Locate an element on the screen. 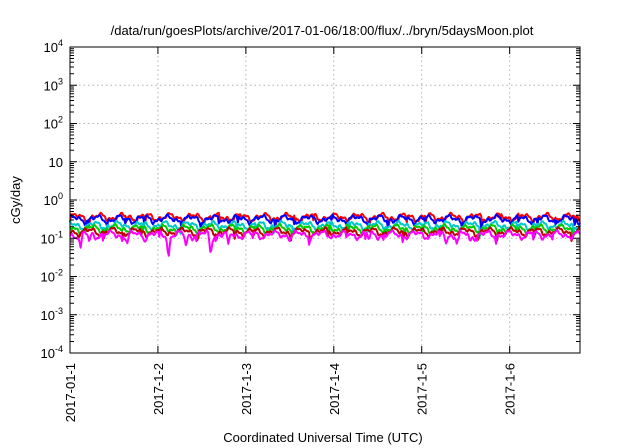 This screenshot has height=448, width=640. y-tick-label: 10⁻¹ is located at coordinates (52, 237).